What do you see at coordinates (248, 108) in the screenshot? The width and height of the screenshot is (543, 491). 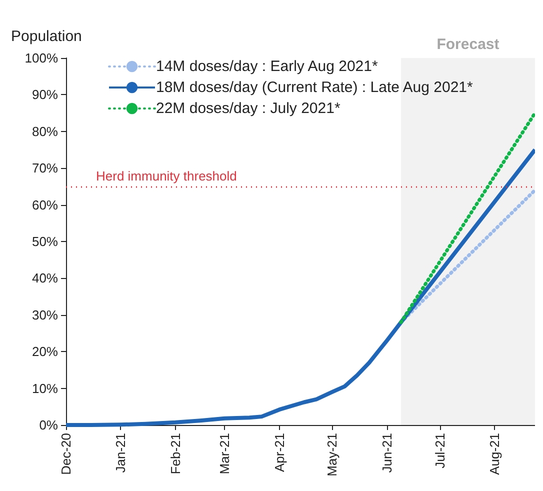 I see `legend-label: 22M doses/day : July 2021*` at bounding box center [248, 108].